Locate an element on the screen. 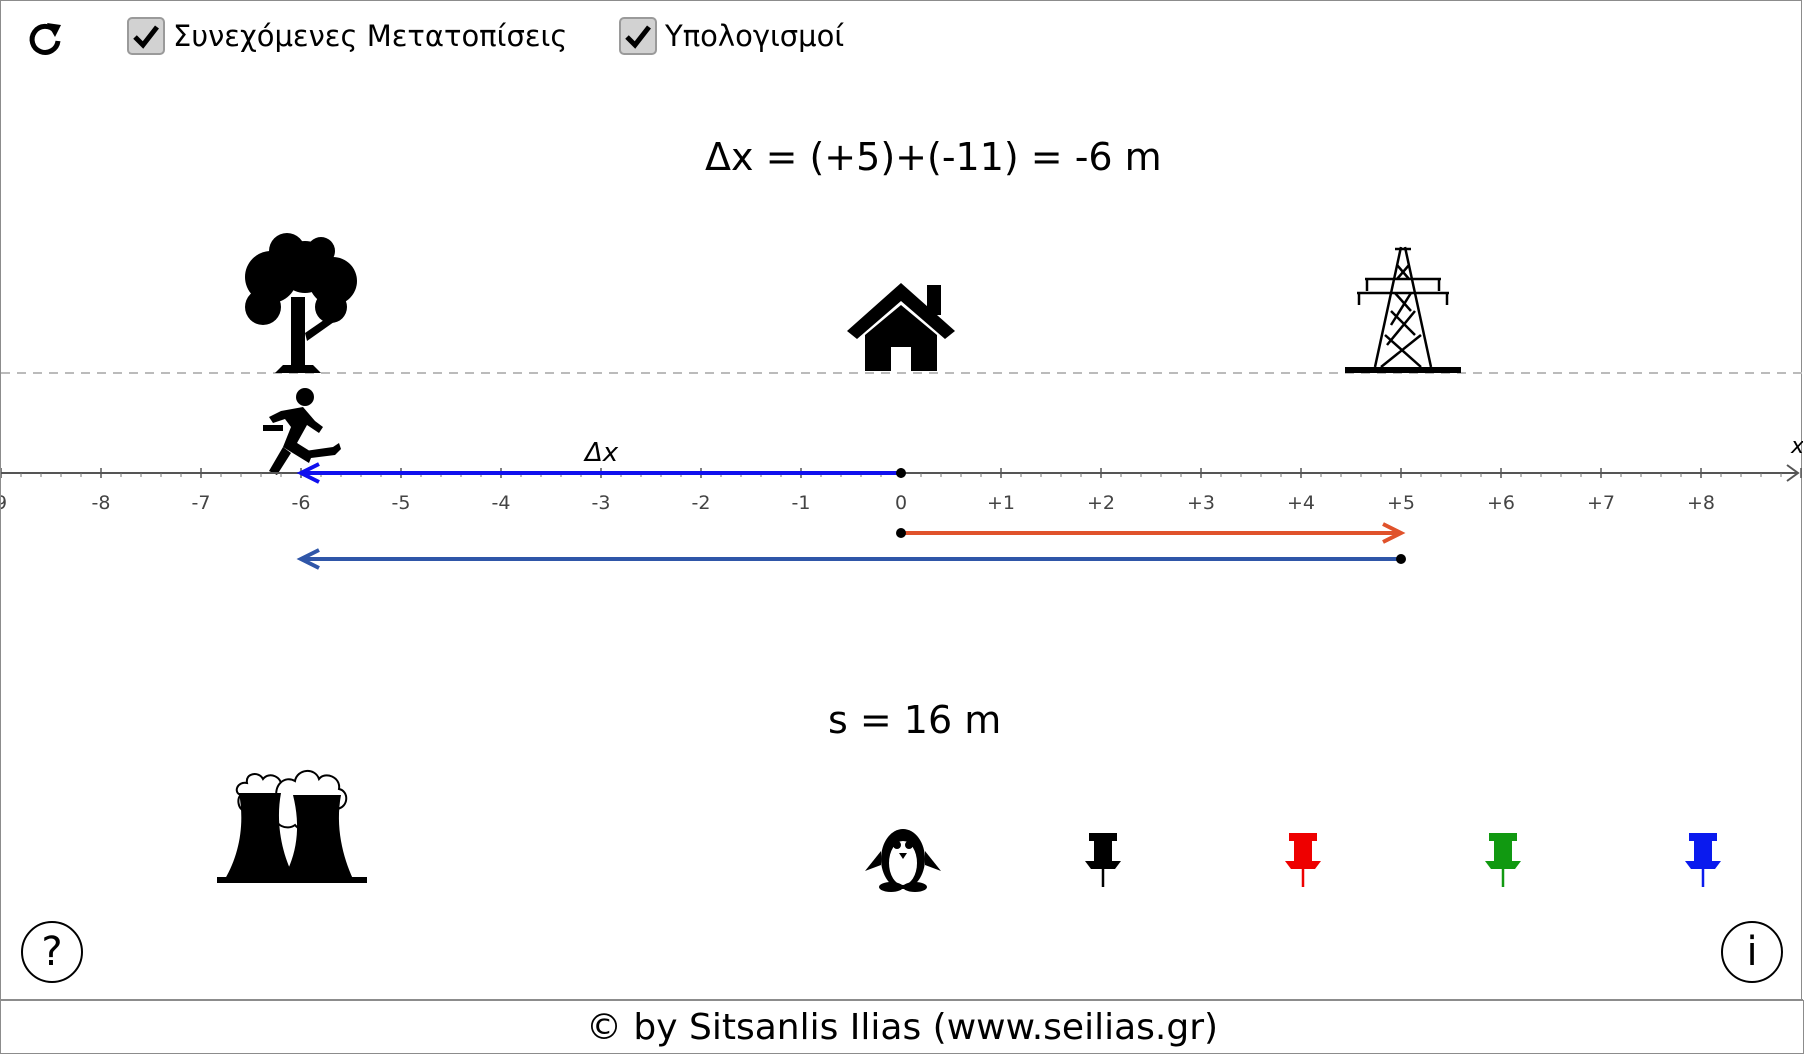  continuous-checkbox-box is located at coordinates (146, 36).